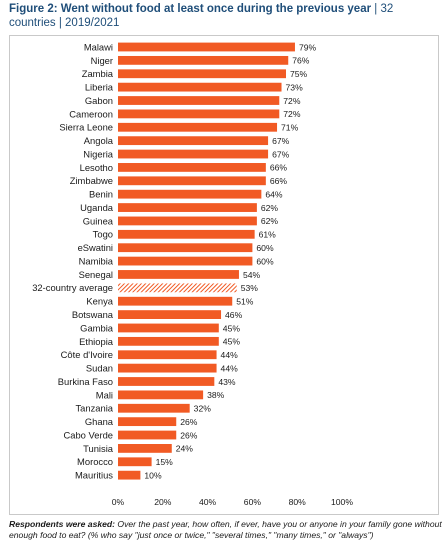 This screenshot has height=557, width=448. I want to click on category-label: Mali, so click(104, 394).